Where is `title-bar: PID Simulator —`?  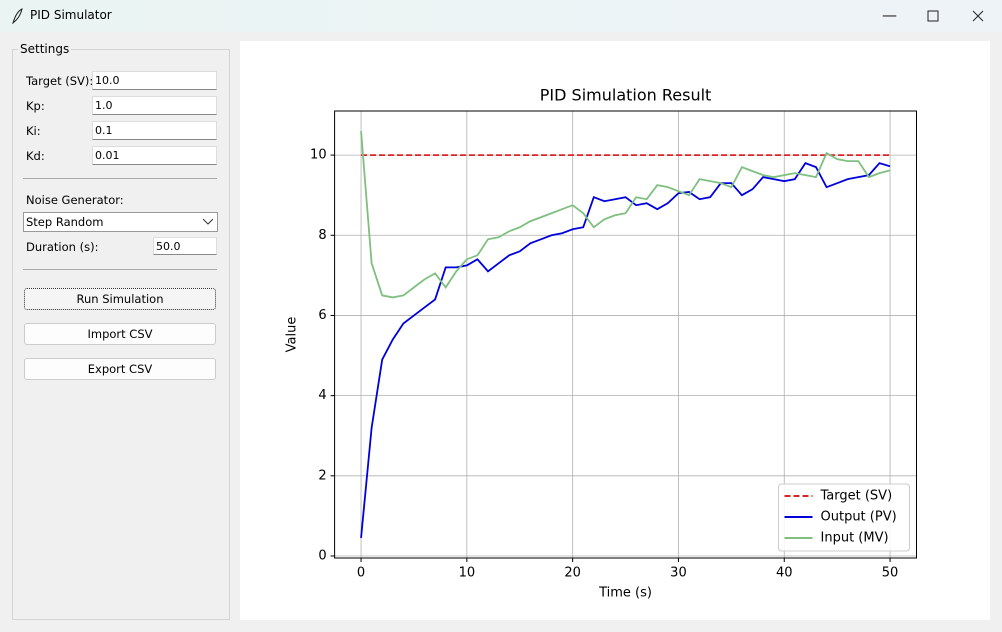 title-bar: PID Simulator — is located at coordinates (501, 16).